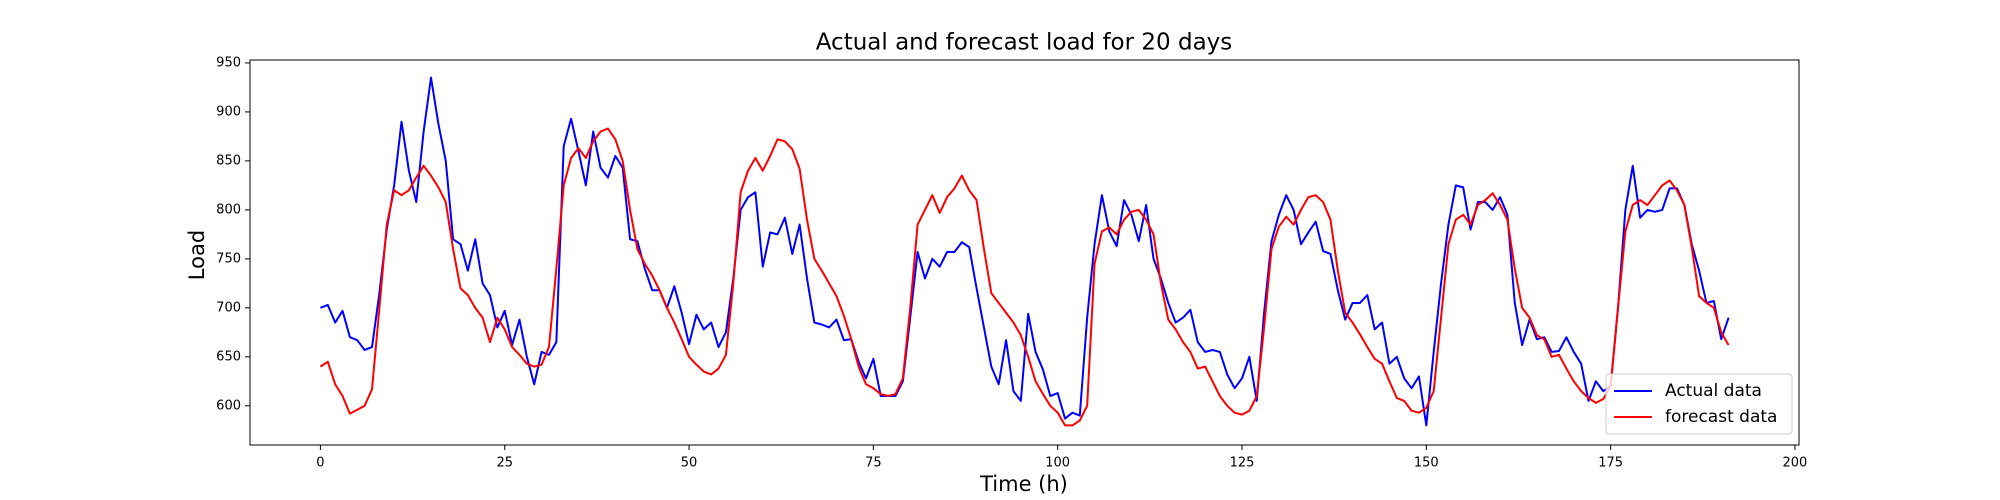 Image resolution: width=2000 pixels, height=500 pixels. I want to click on x-tick-label: 175, so click(1610, 463).